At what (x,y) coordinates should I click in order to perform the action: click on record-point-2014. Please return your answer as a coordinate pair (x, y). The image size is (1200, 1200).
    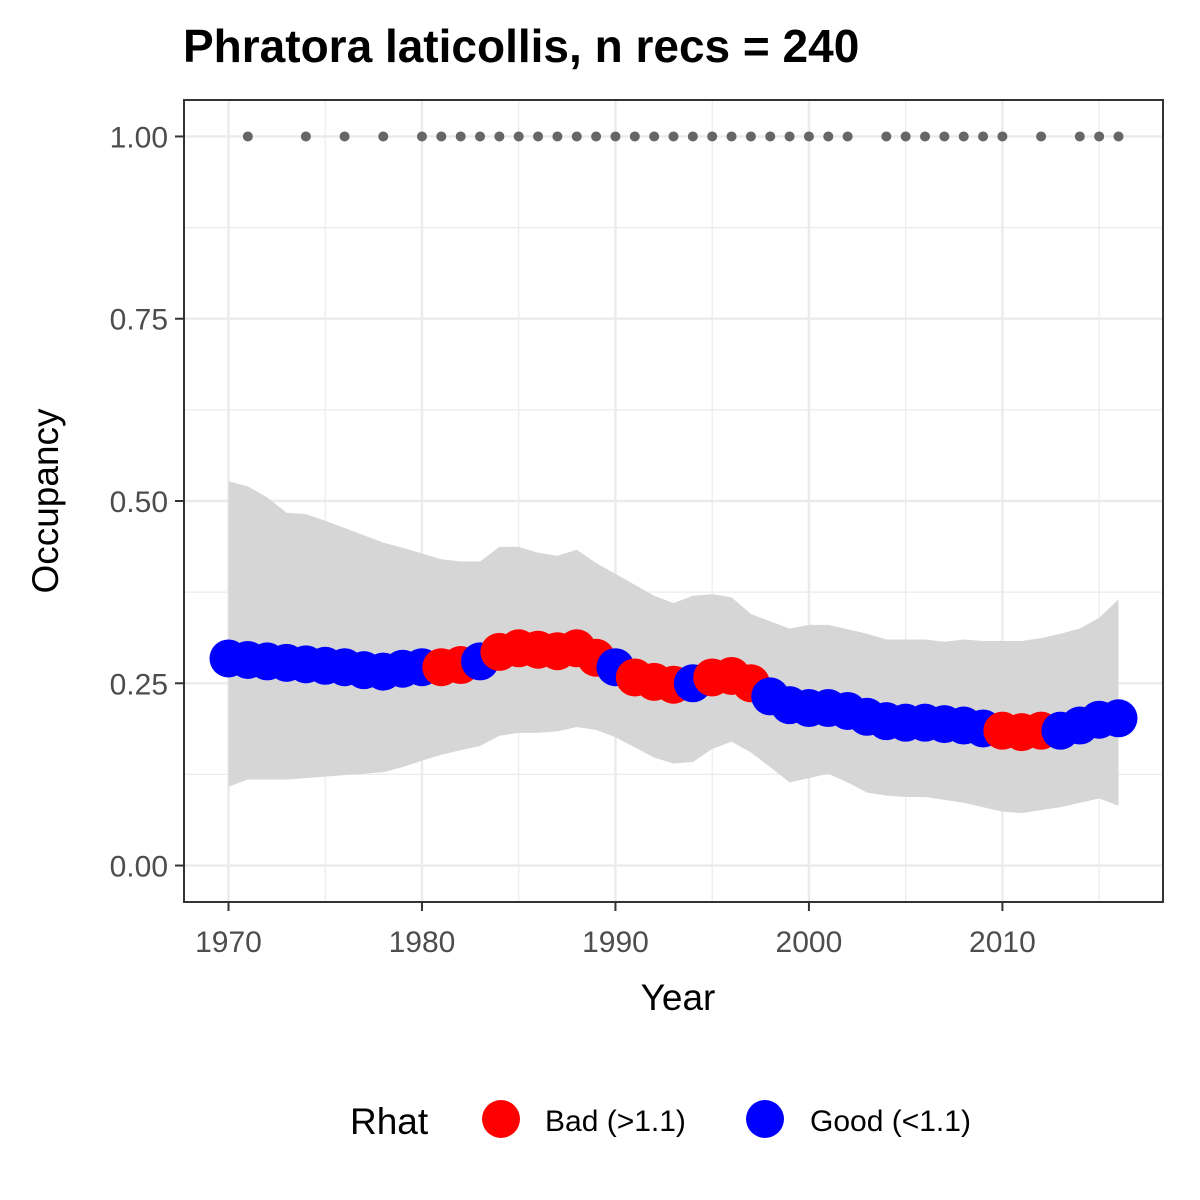
    Looking at the image, I should click on (1079, 136).